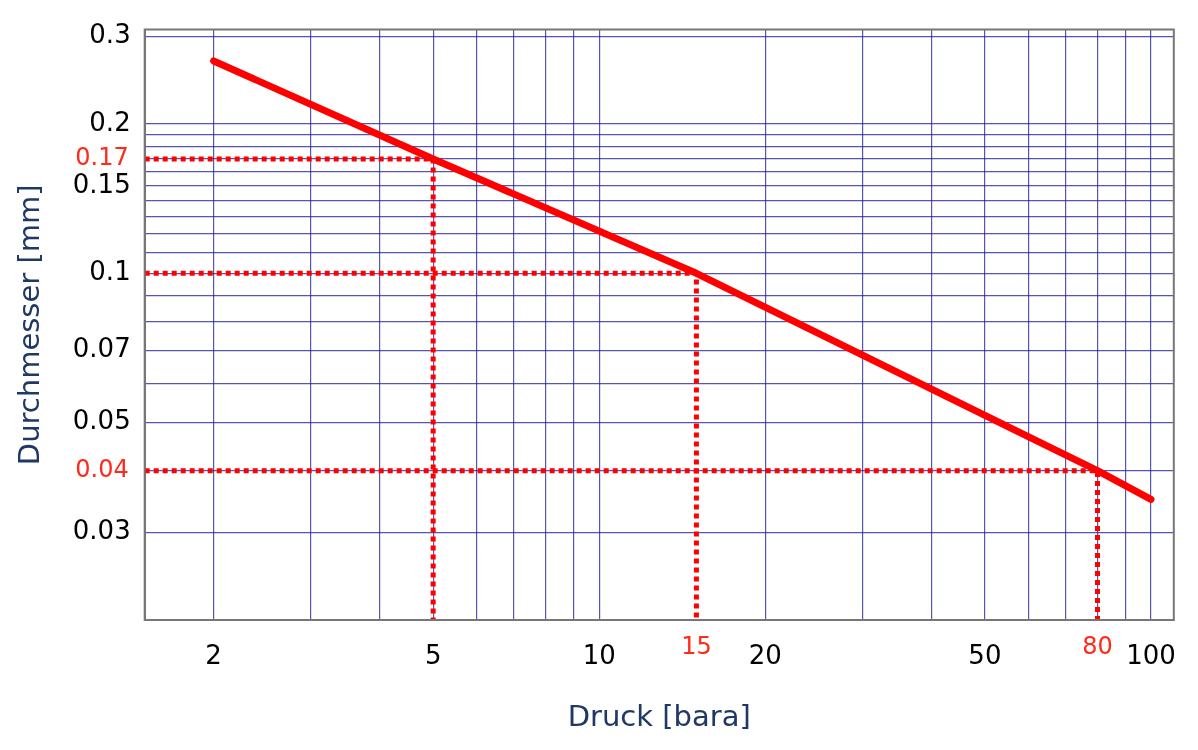  I want to click on y-tick-label: 0.2, so click(110, 121).